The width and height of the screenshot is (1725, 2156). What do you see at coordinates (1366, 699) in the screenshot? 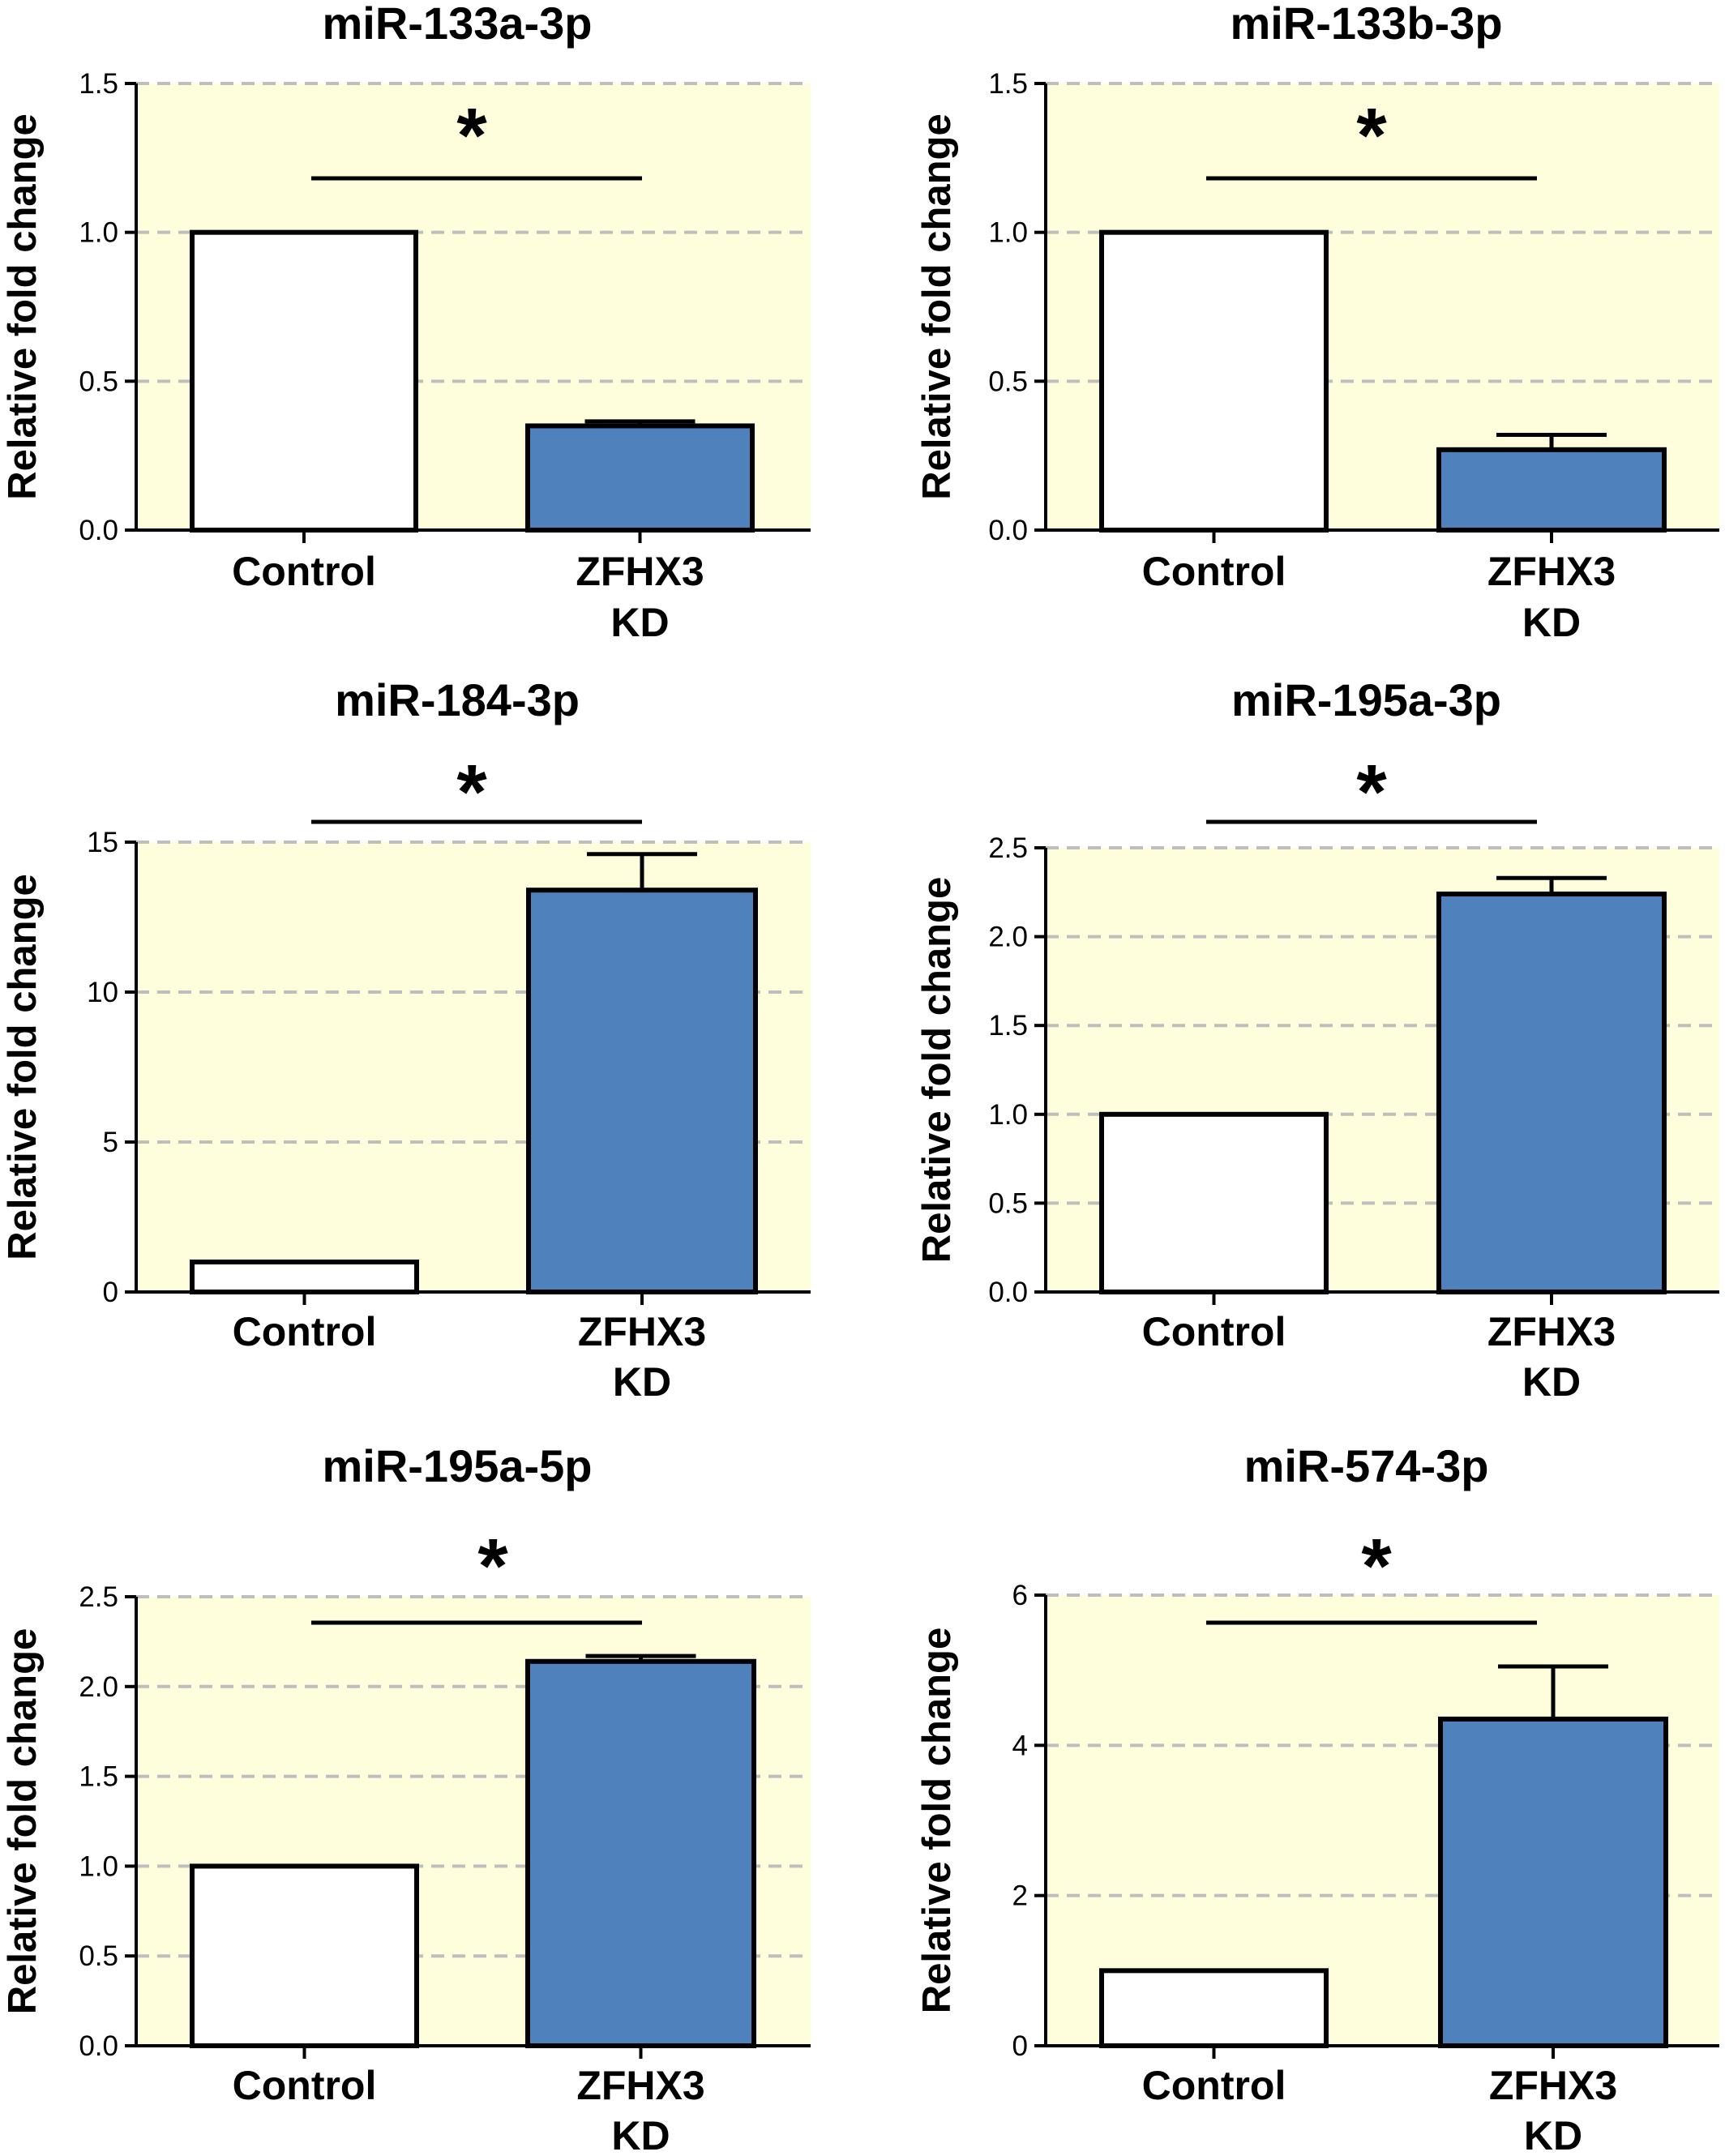
I see `chart-title: miR-195a-3p` at bounding box center [1366, 699].